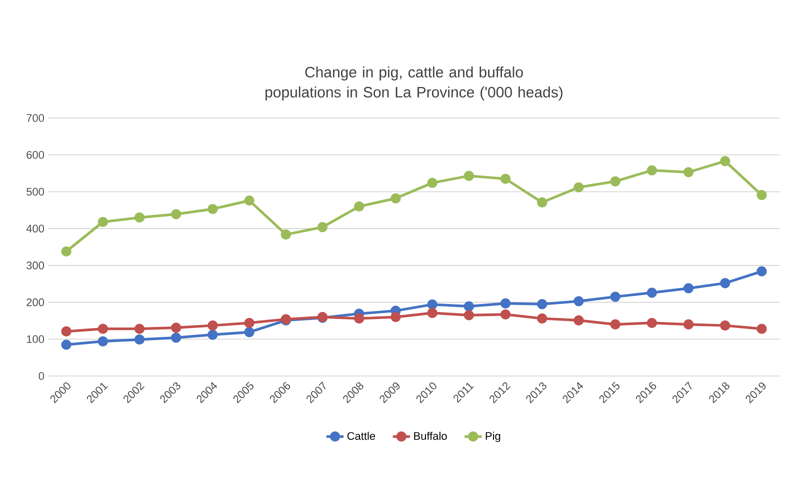 Image resolution: width=803 pixels, height=488 pixels. Describe the element at coordinates (35, 228) in the screenshot. I see `y-tick-label: 400` at that location.